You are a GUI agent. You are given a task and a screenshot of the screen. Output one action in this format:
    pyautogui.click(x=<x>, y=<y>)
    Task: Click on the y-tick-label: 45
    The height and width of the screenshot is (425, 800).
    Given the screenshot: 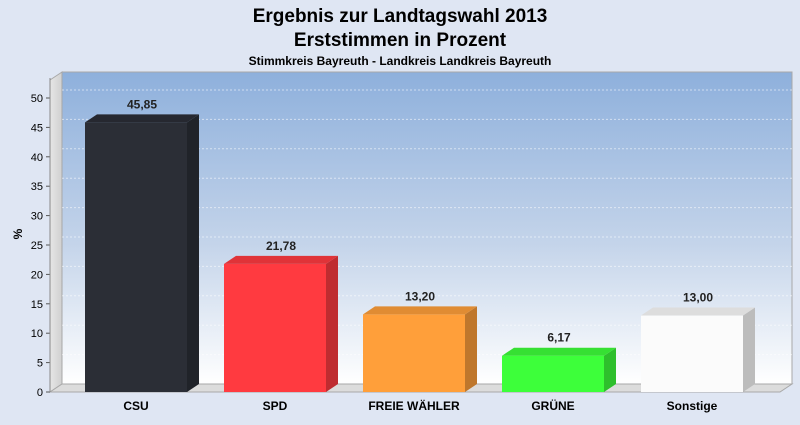 What is the action you would take?
    pyautogui.click(x=37, y=128)
    